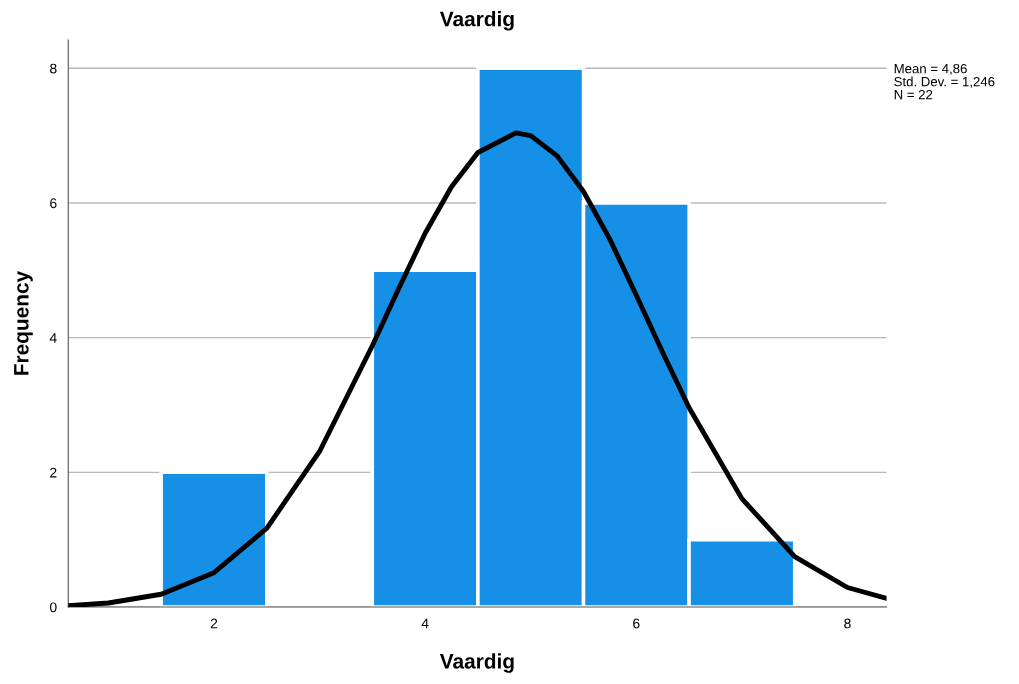  I want to click on y-tick-label: 6, so click(53, 203).